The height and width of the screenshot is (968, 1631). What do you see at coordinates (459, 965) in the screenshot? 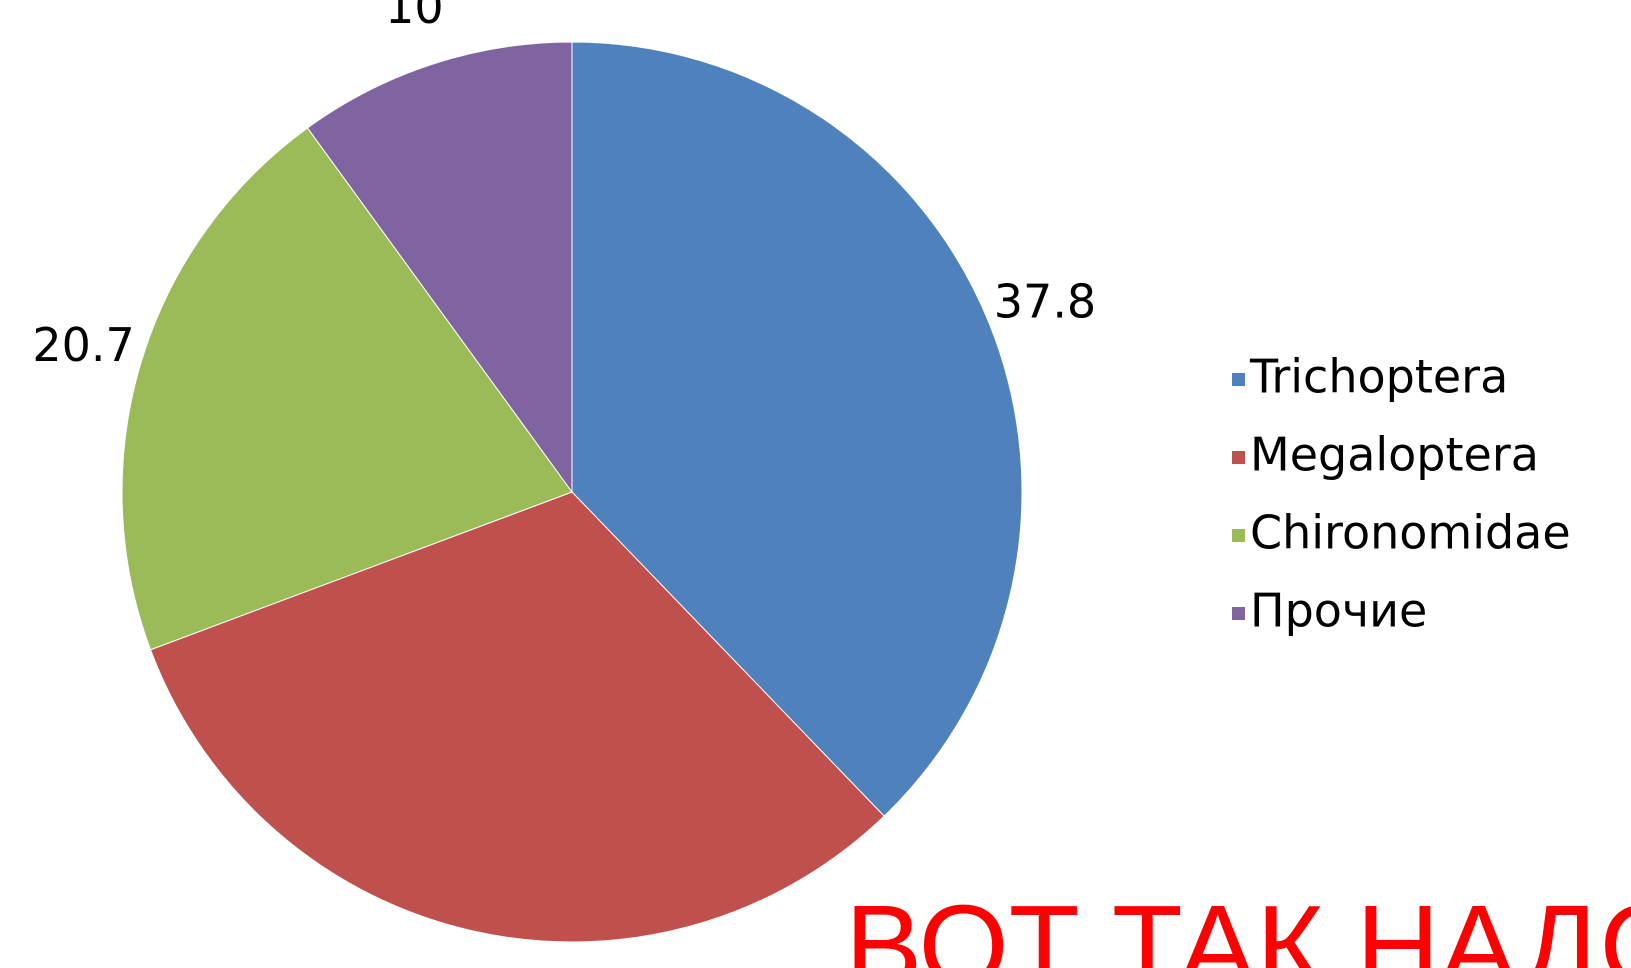
I see `data-label: 31.5` at bounding box center [459, 965].